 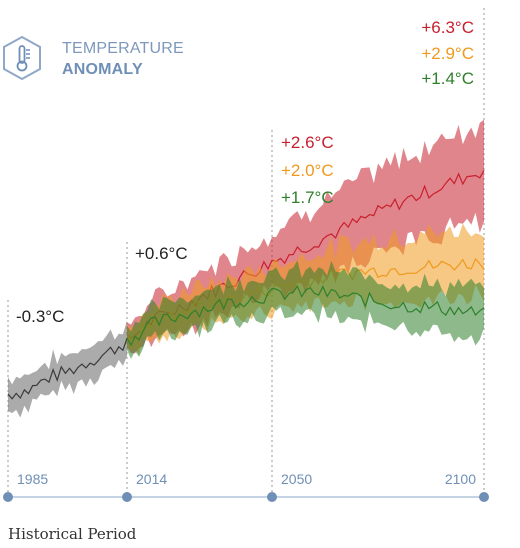 What do you see at coordinates (272, 497) in the screenshot?
I see `timeline-dot-2050` at bounding box center [272, 497].